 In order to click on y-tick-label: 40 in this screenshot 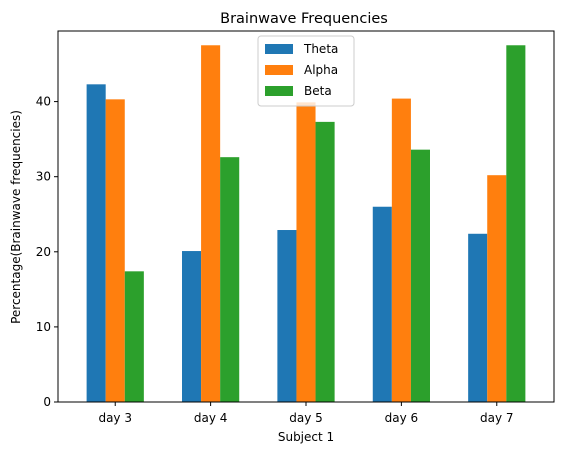, I will do `click(43, 102)`.